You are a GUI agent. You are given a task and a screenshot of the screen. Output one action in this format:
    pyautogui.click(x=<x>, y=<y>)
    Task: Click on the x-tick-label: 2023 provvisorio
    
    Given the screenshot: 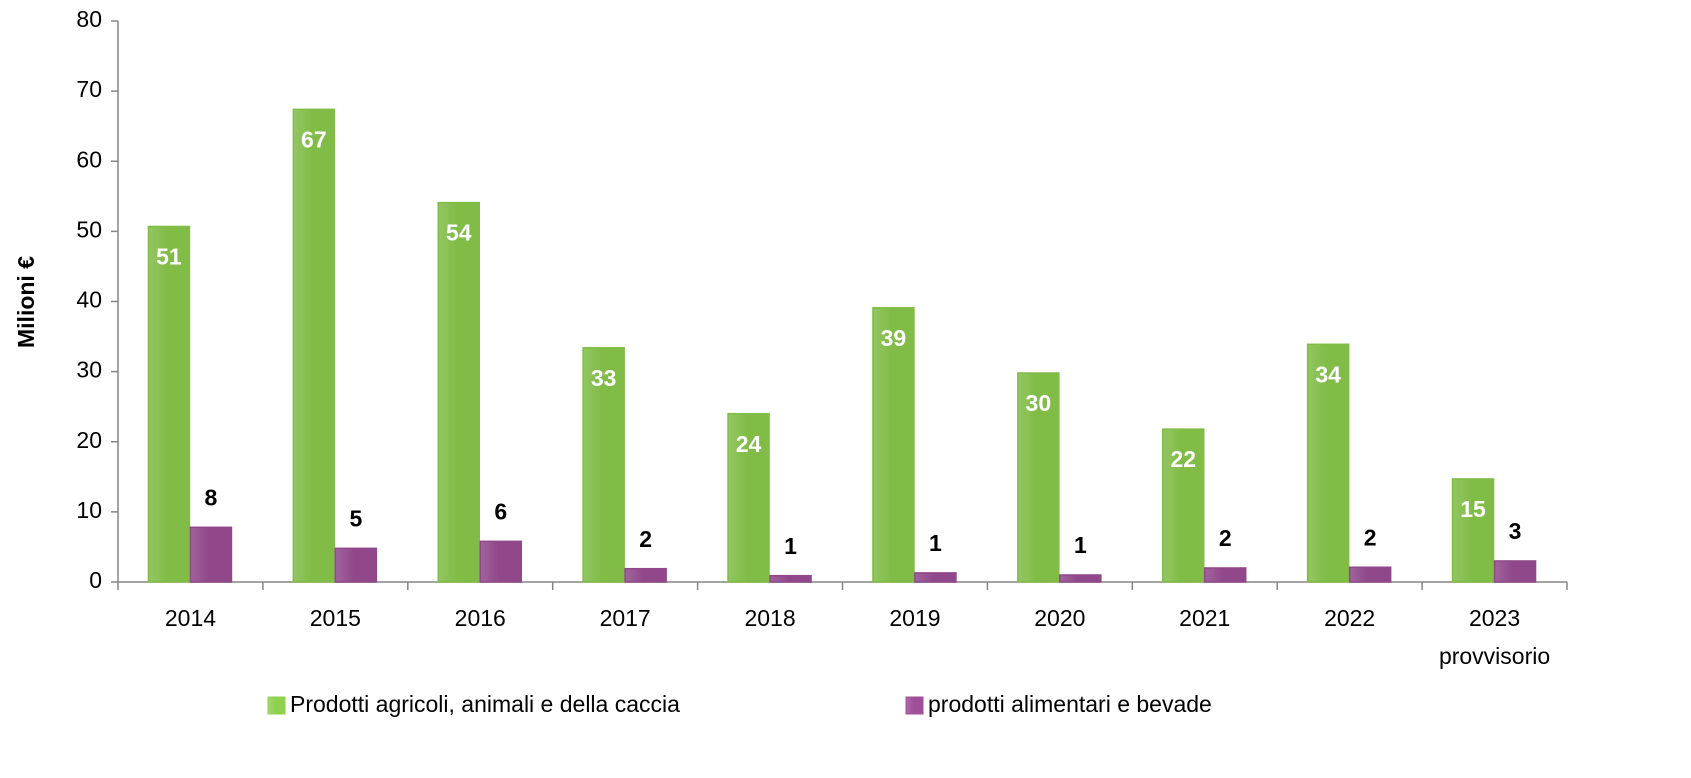 What is the action you would take?
    pyautogui.click(x=1494, y=637)
    